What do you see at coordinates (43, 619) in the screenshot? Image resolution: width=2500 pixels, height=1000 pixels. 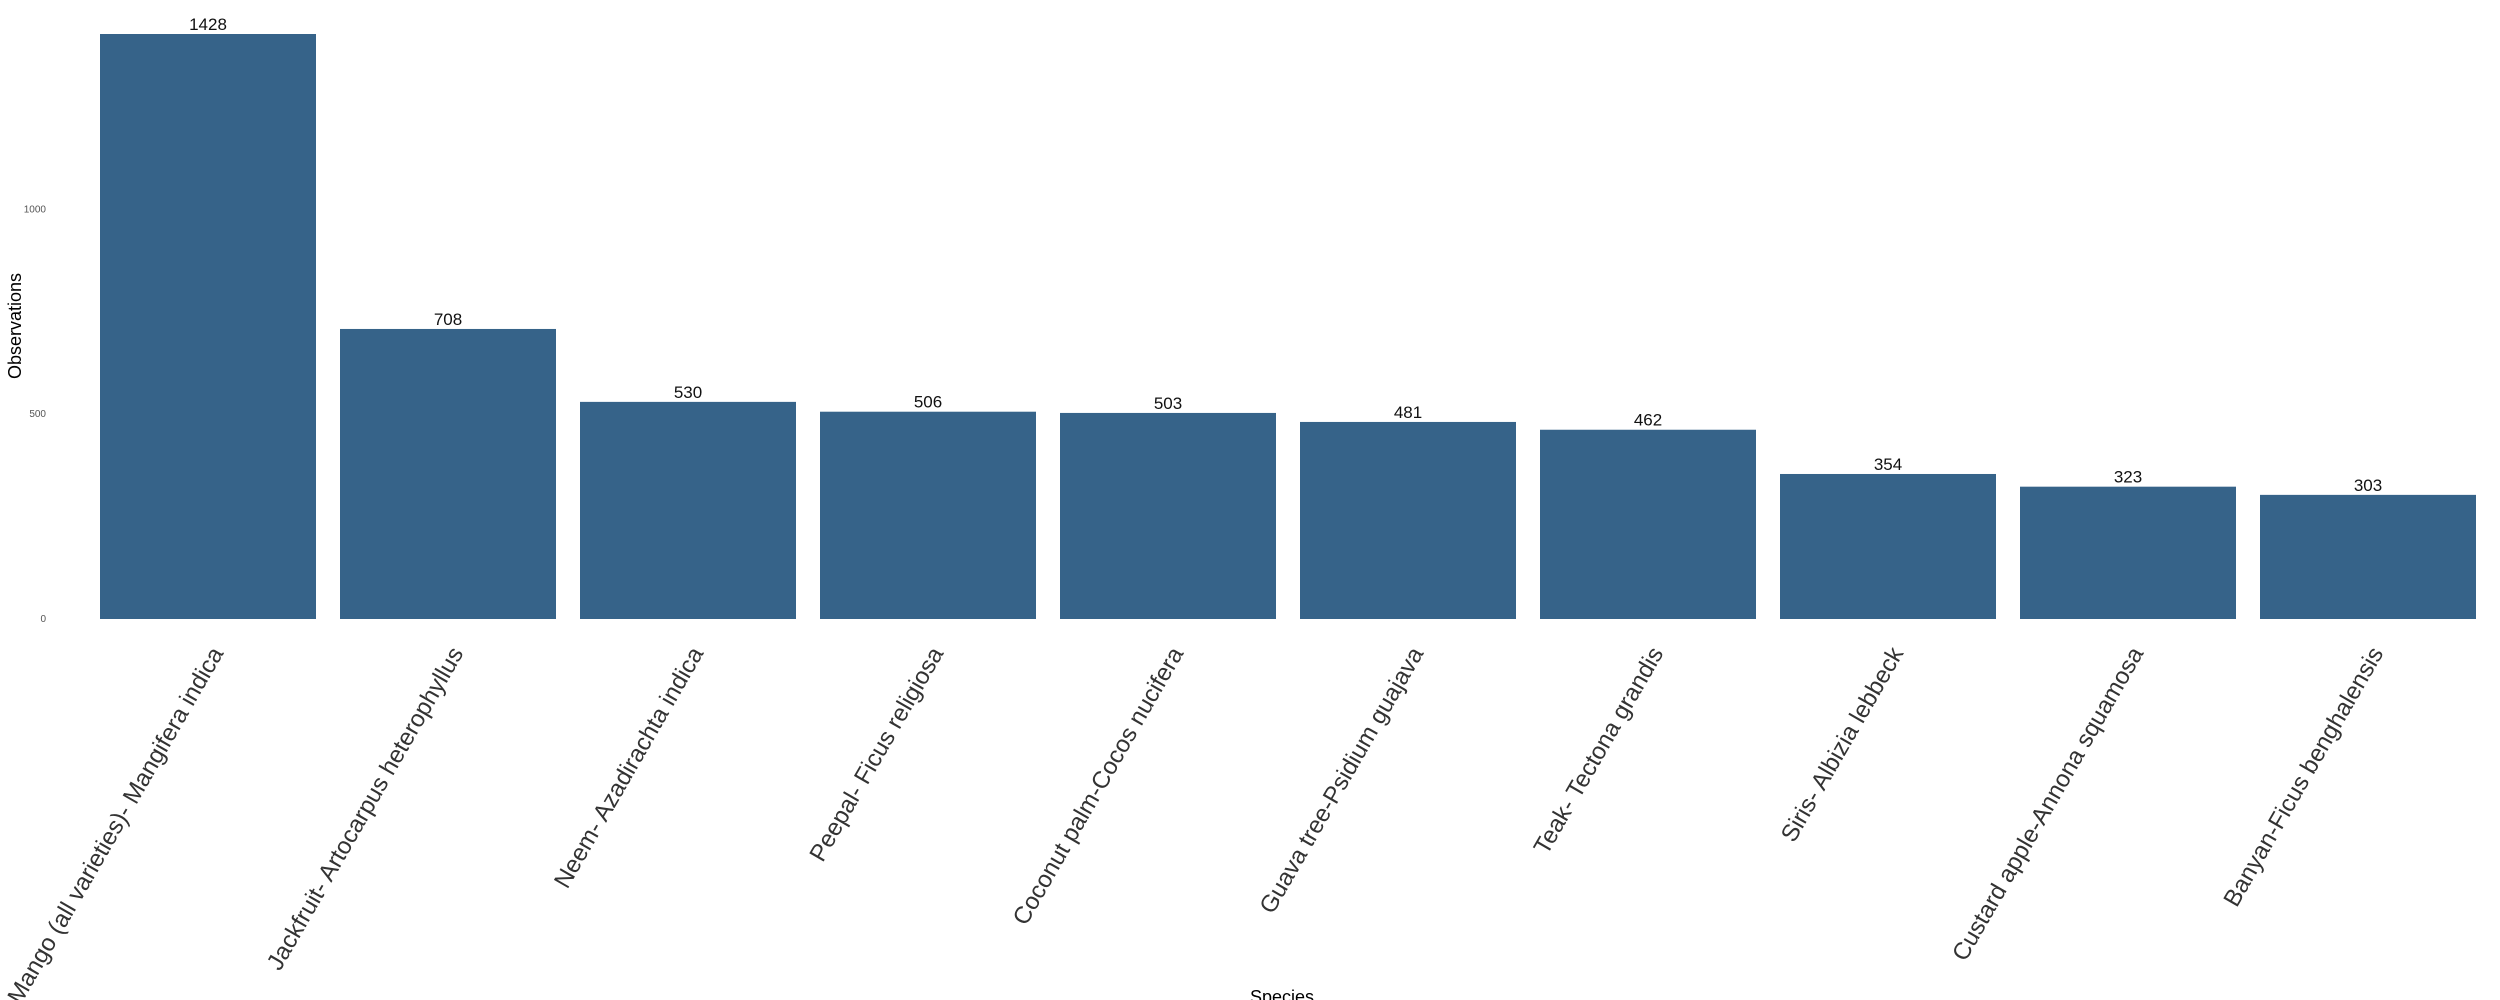 I see `y-tick-label: 0` at bounding box center [43, 619].